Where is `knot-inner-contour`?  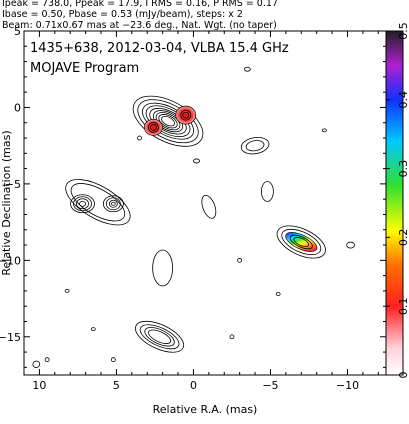 knot-inner-contour is located at coordinates (153, 127).